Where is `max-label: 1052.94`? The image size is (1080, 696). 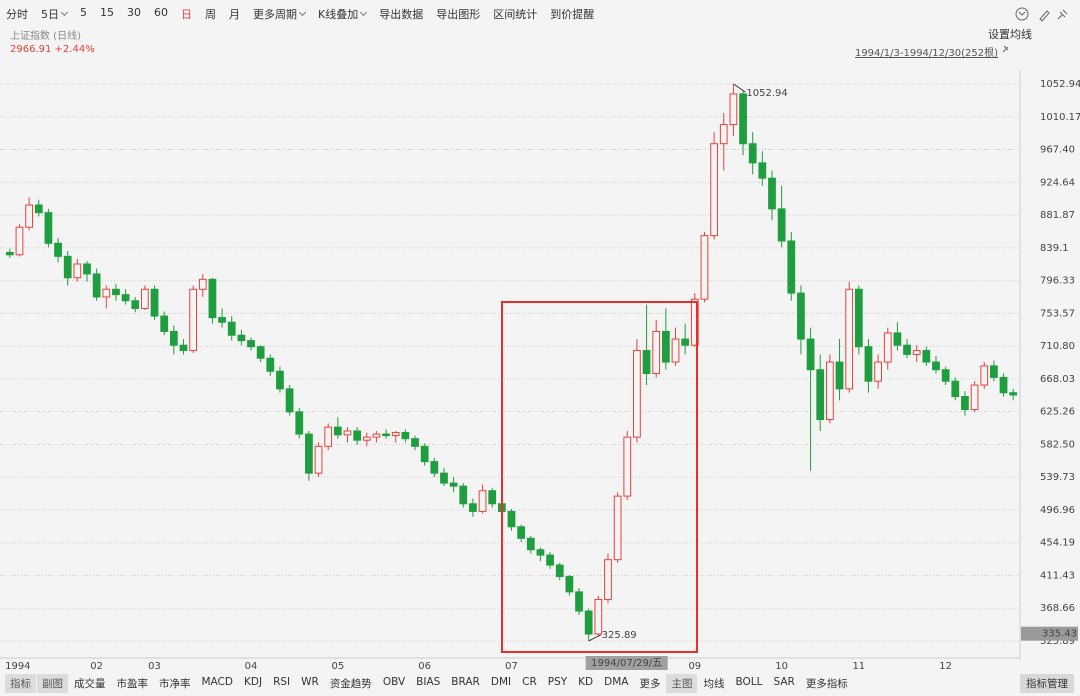 max-label: 1052.94 is located at coordinates (766, 93).